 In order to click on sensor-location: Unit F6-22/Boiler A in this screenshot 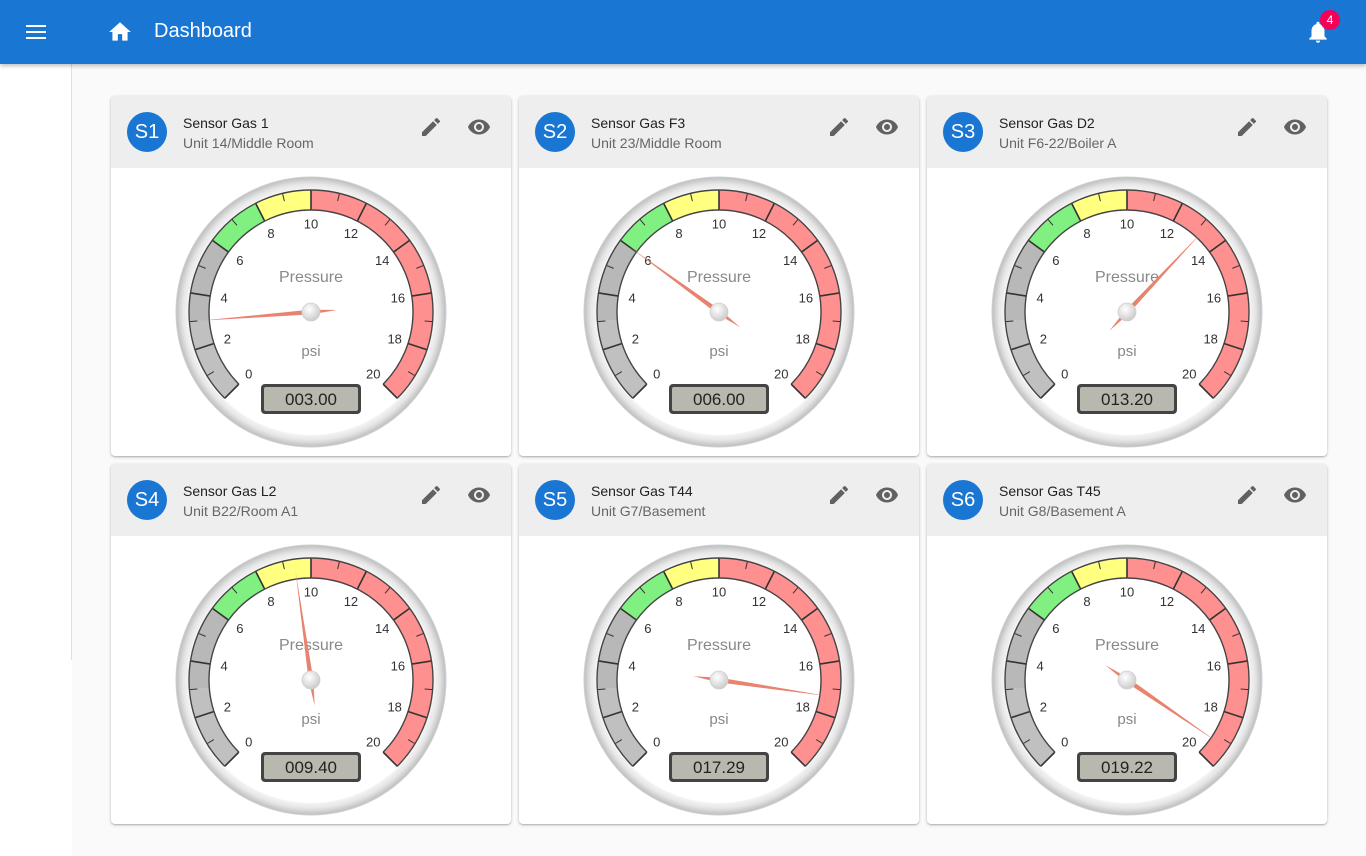, I will do `click(1058, 143)`.